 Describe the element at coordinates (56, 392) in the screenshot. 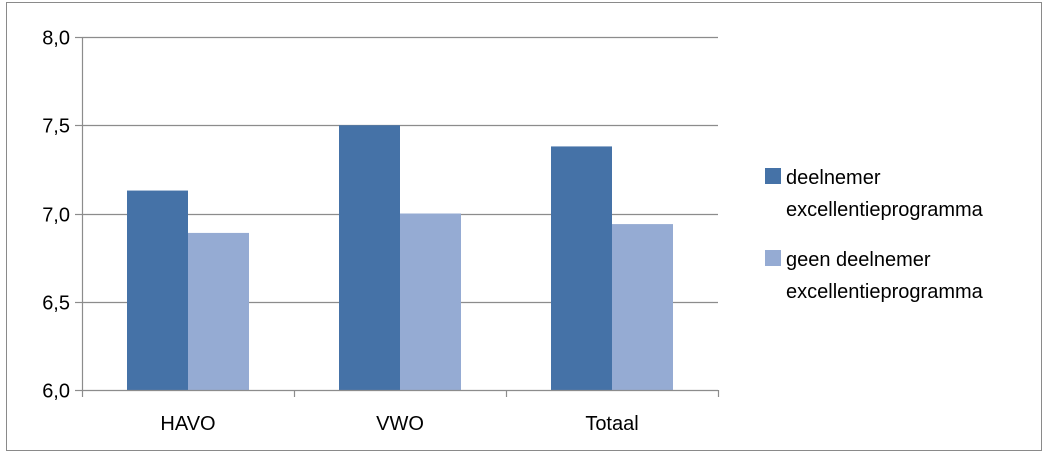

I see `y-tick-label: 6,0` at that location.